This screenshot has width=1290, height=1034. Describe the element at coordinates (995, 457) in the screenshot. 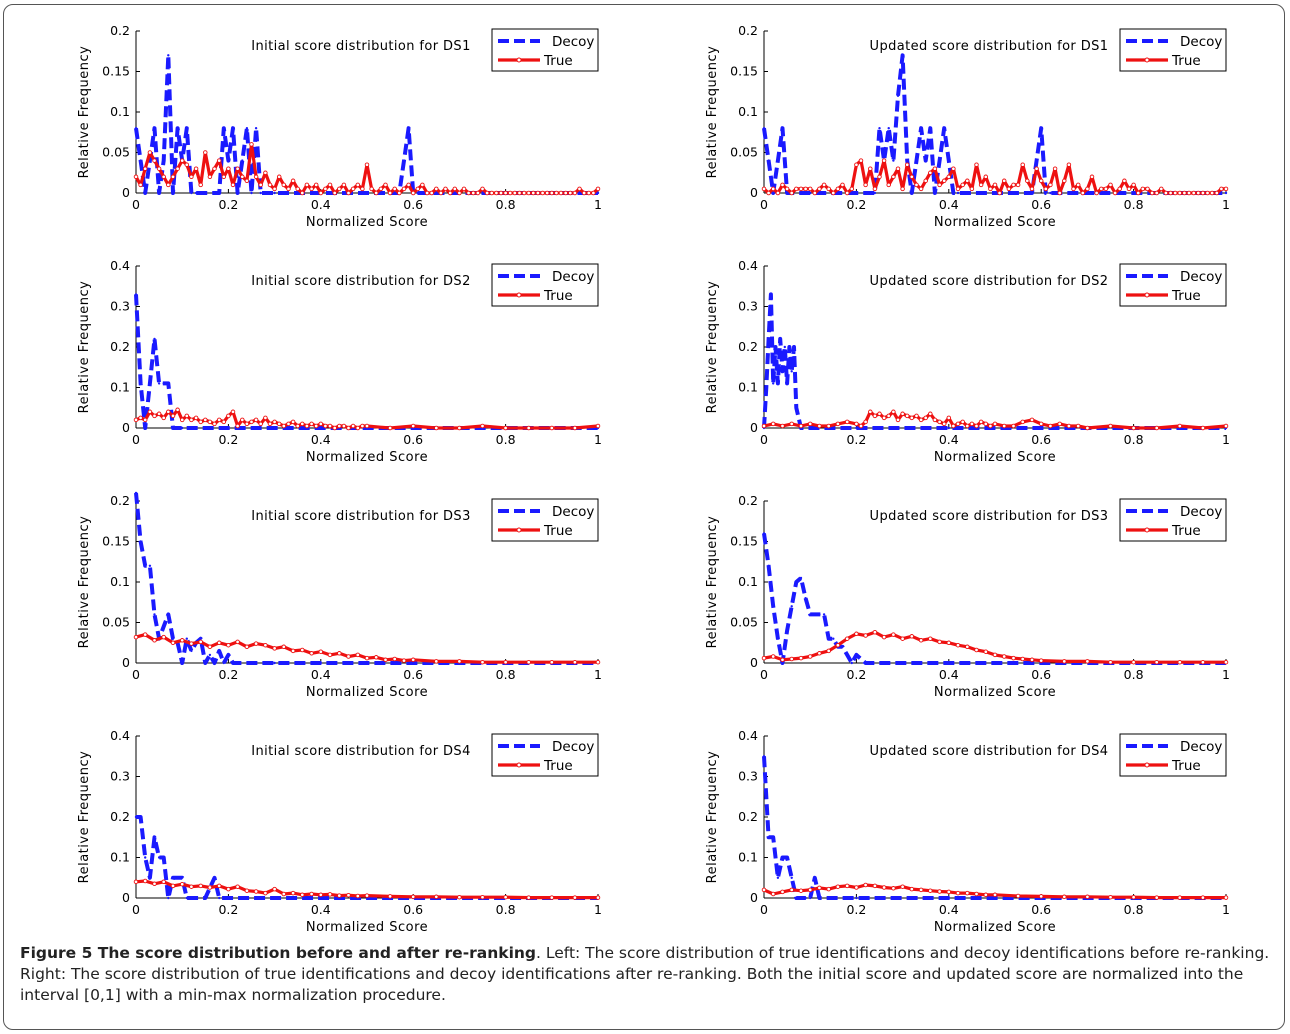

I see `x-axis-label: Normalized Score` at that location.